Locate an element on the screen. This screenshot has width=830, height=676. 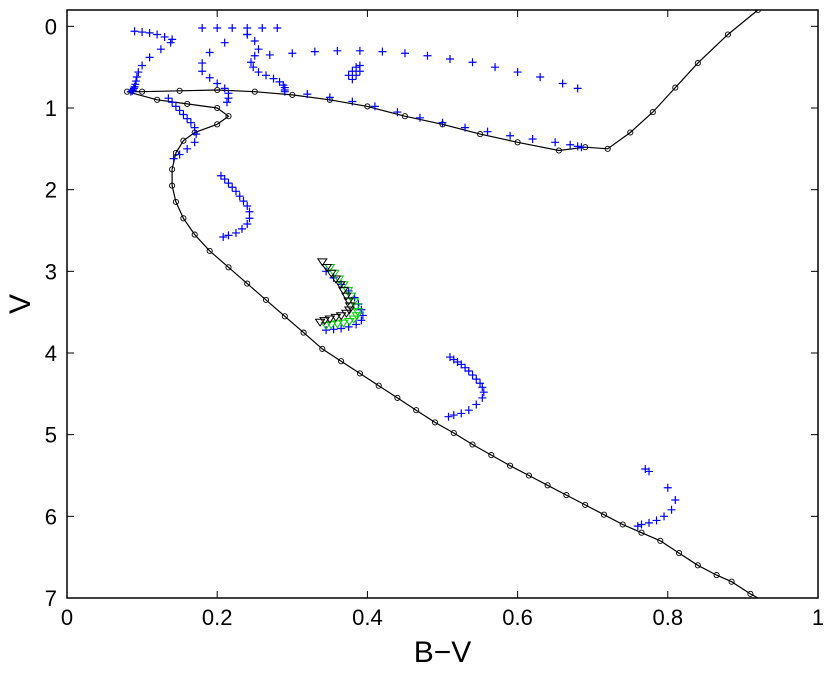
y-tick-label: 0 is located at coordinates (51, 26).